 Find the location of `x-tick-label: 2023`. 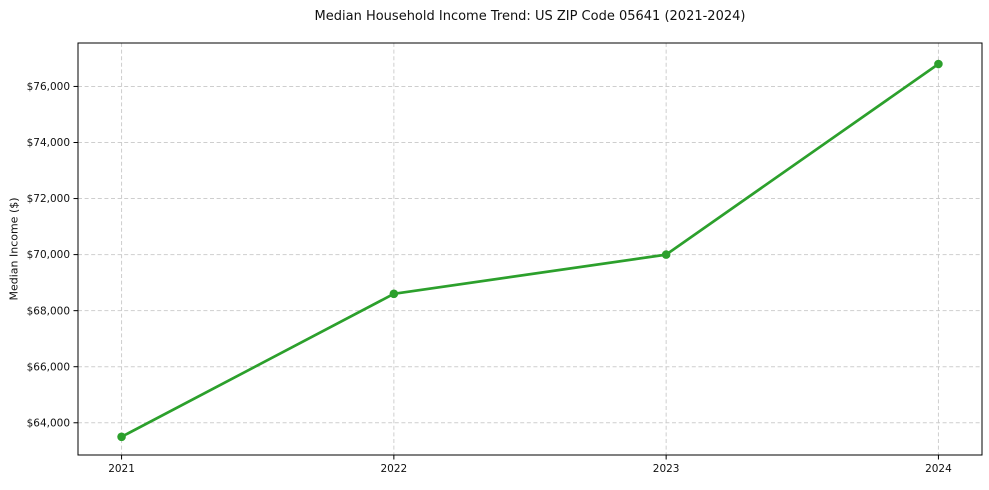

x-tick-label: 2023 is located at coordinates (666, 469).